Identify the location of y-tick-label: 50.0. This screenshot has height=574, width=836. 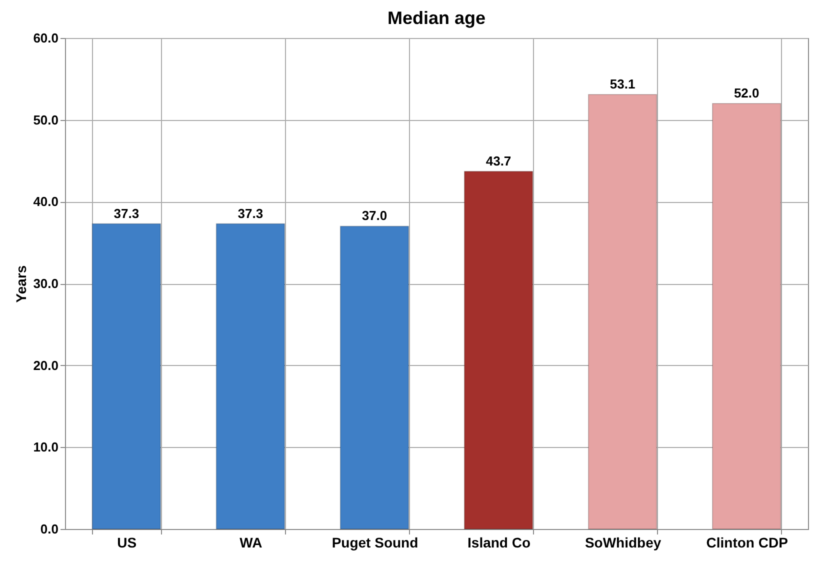
(45, 120).